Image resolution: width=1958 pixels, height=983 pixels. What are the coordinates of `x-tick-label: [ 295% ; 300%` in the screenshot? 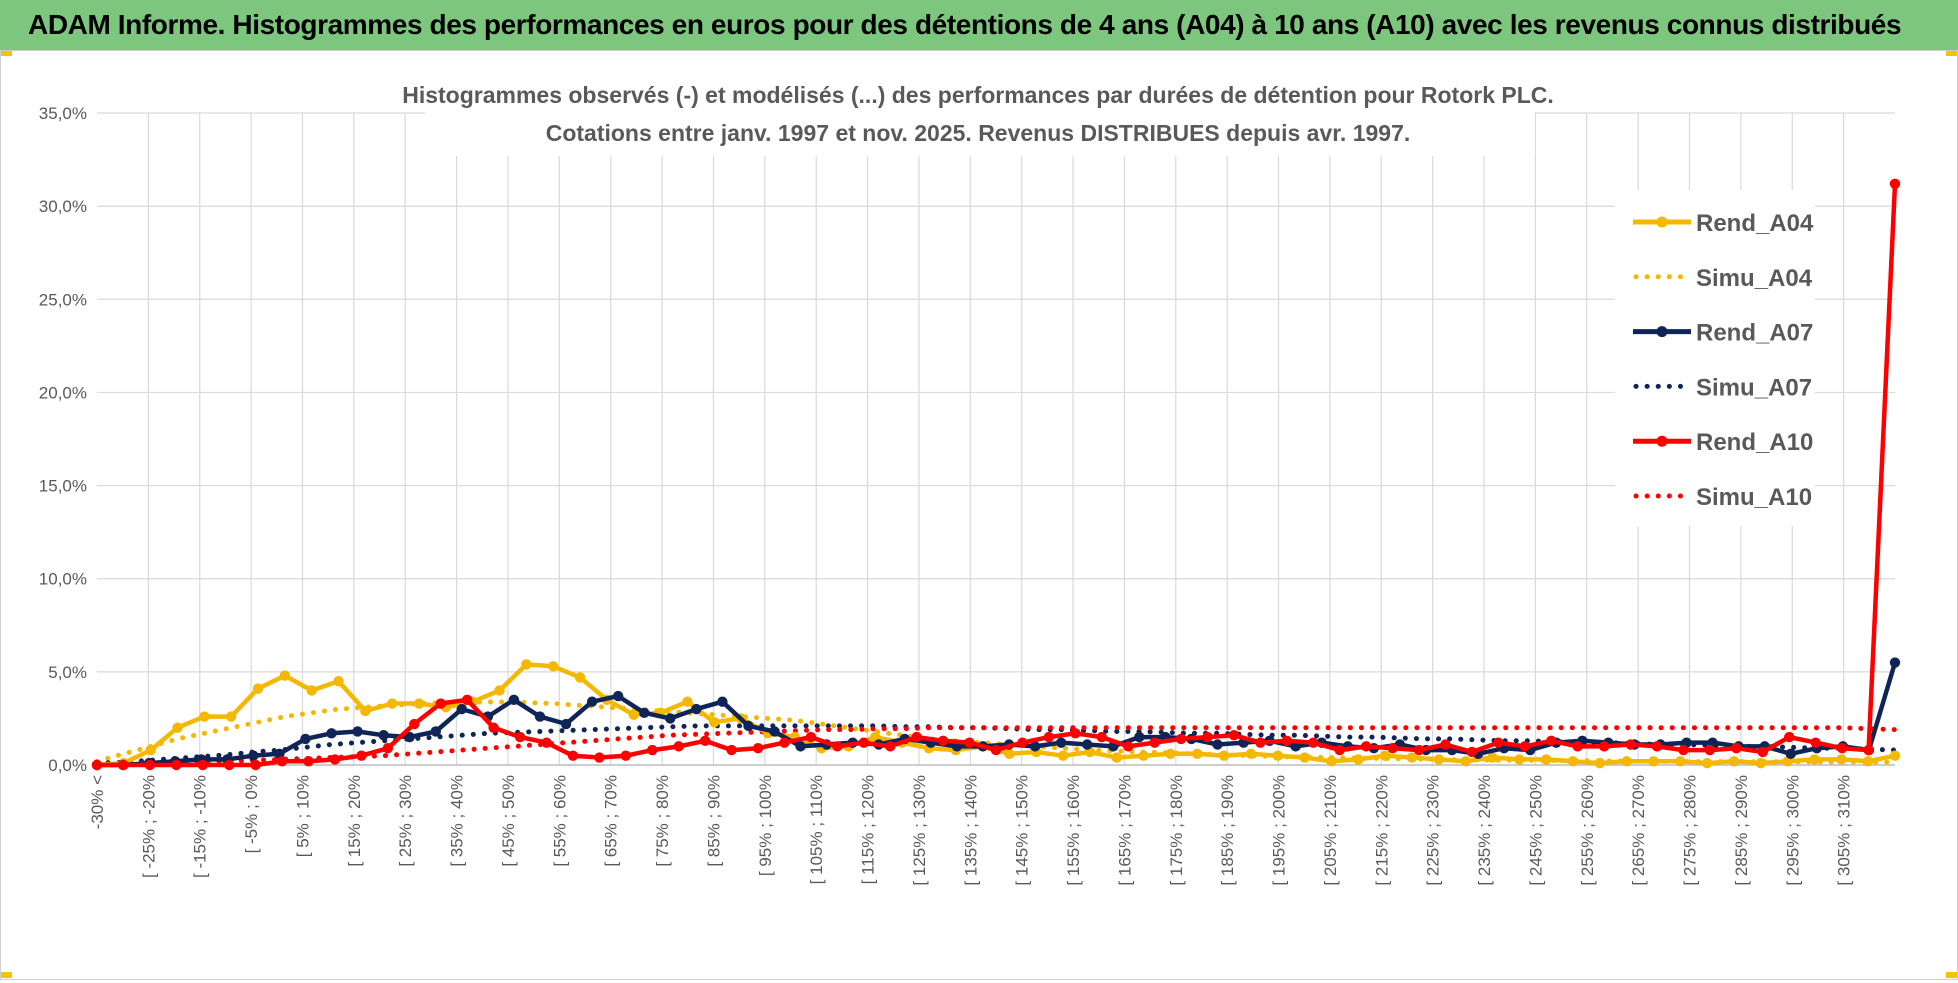 It's located at (1792, 830).